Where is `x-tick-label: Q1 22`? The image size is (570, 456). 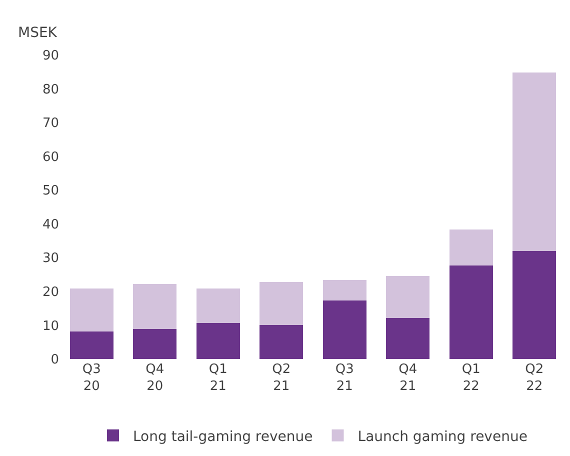 x-tick-label: Q1 22 is located at coordinates (471, 378).